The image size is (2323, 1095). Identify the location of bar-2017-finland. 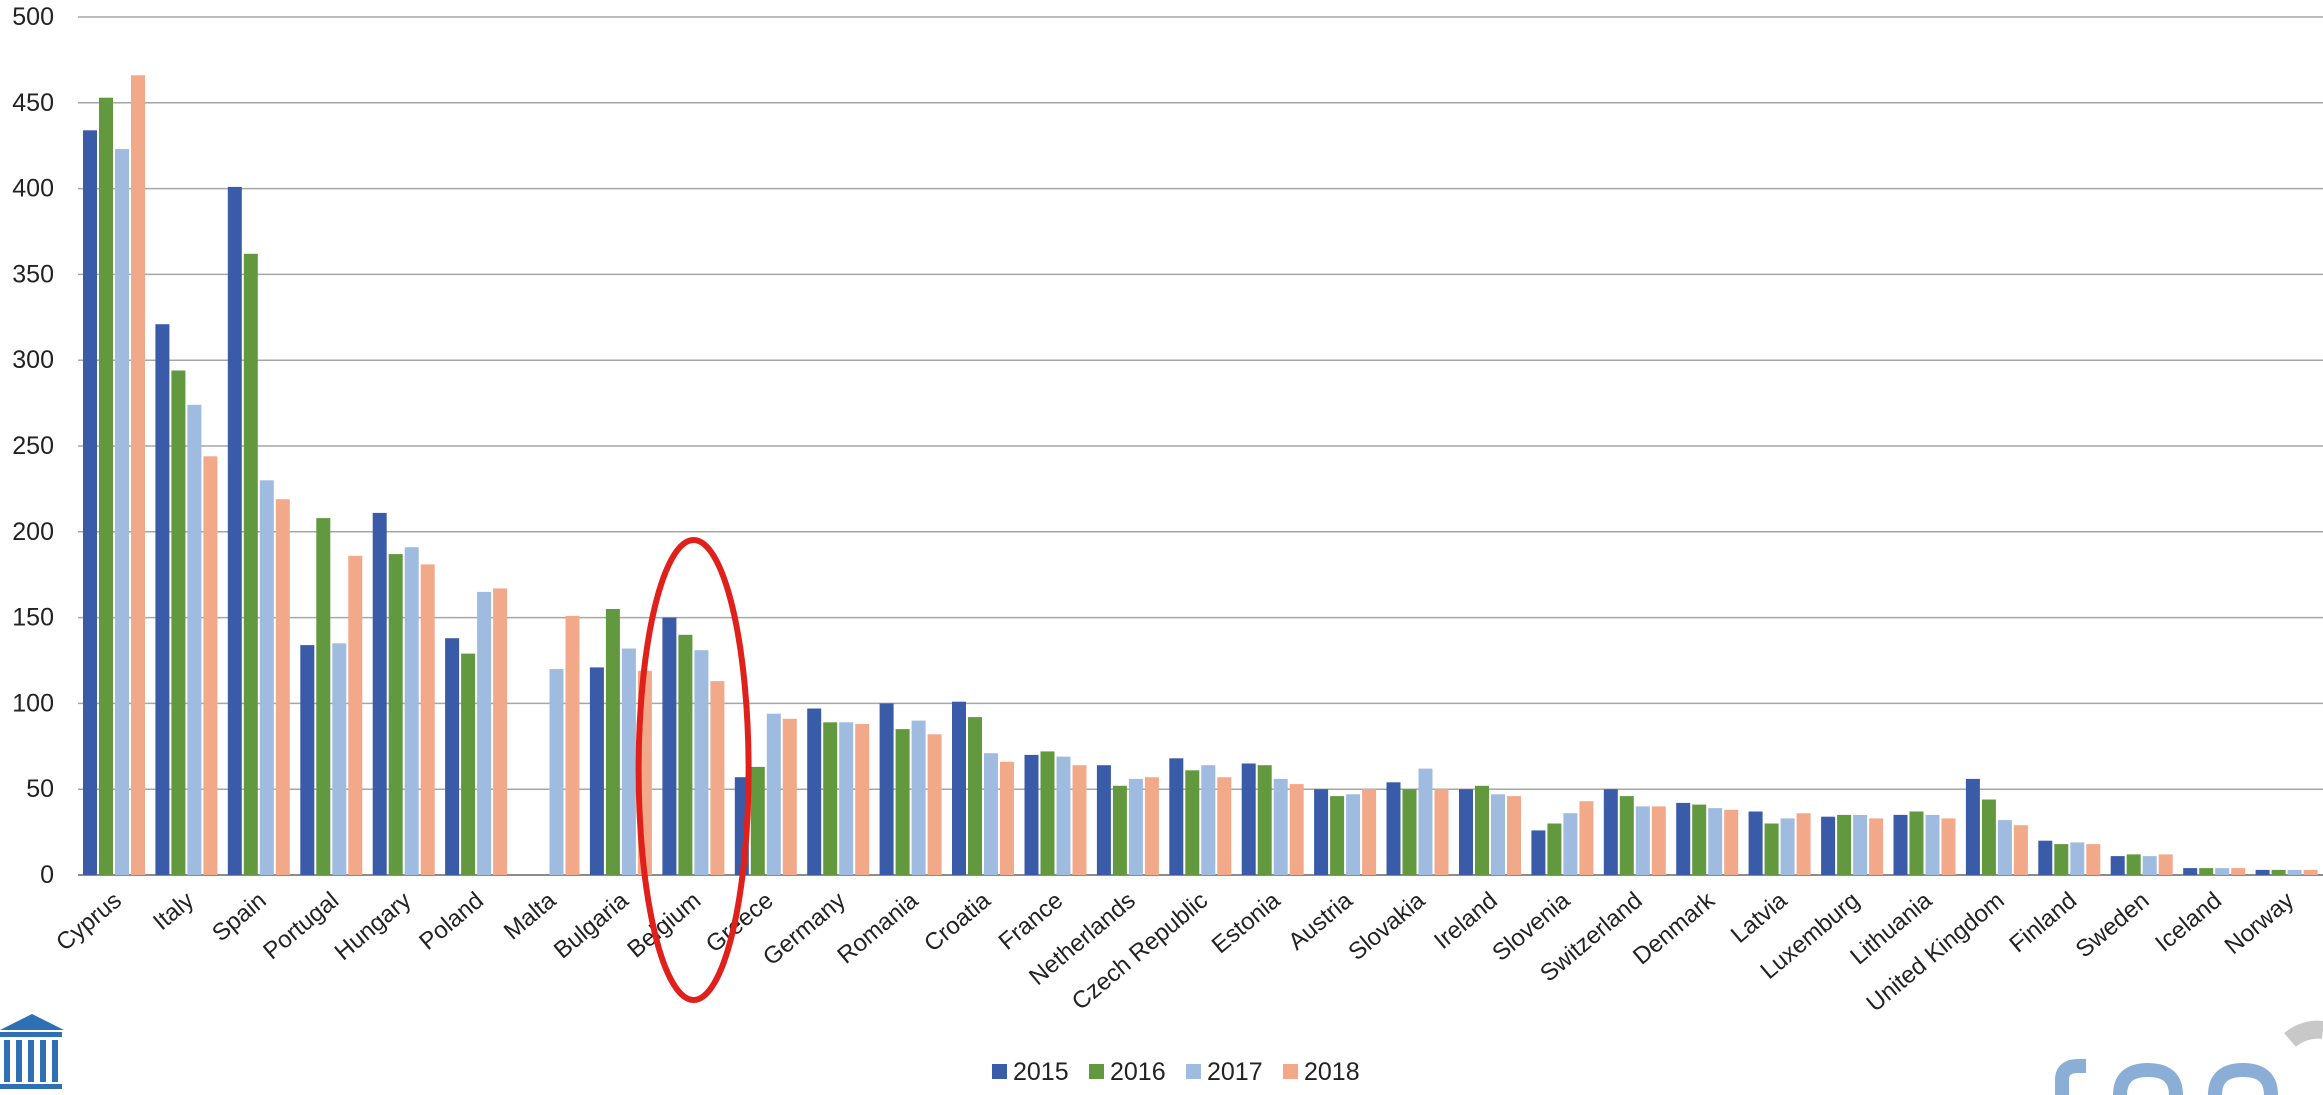
(2077, 858).